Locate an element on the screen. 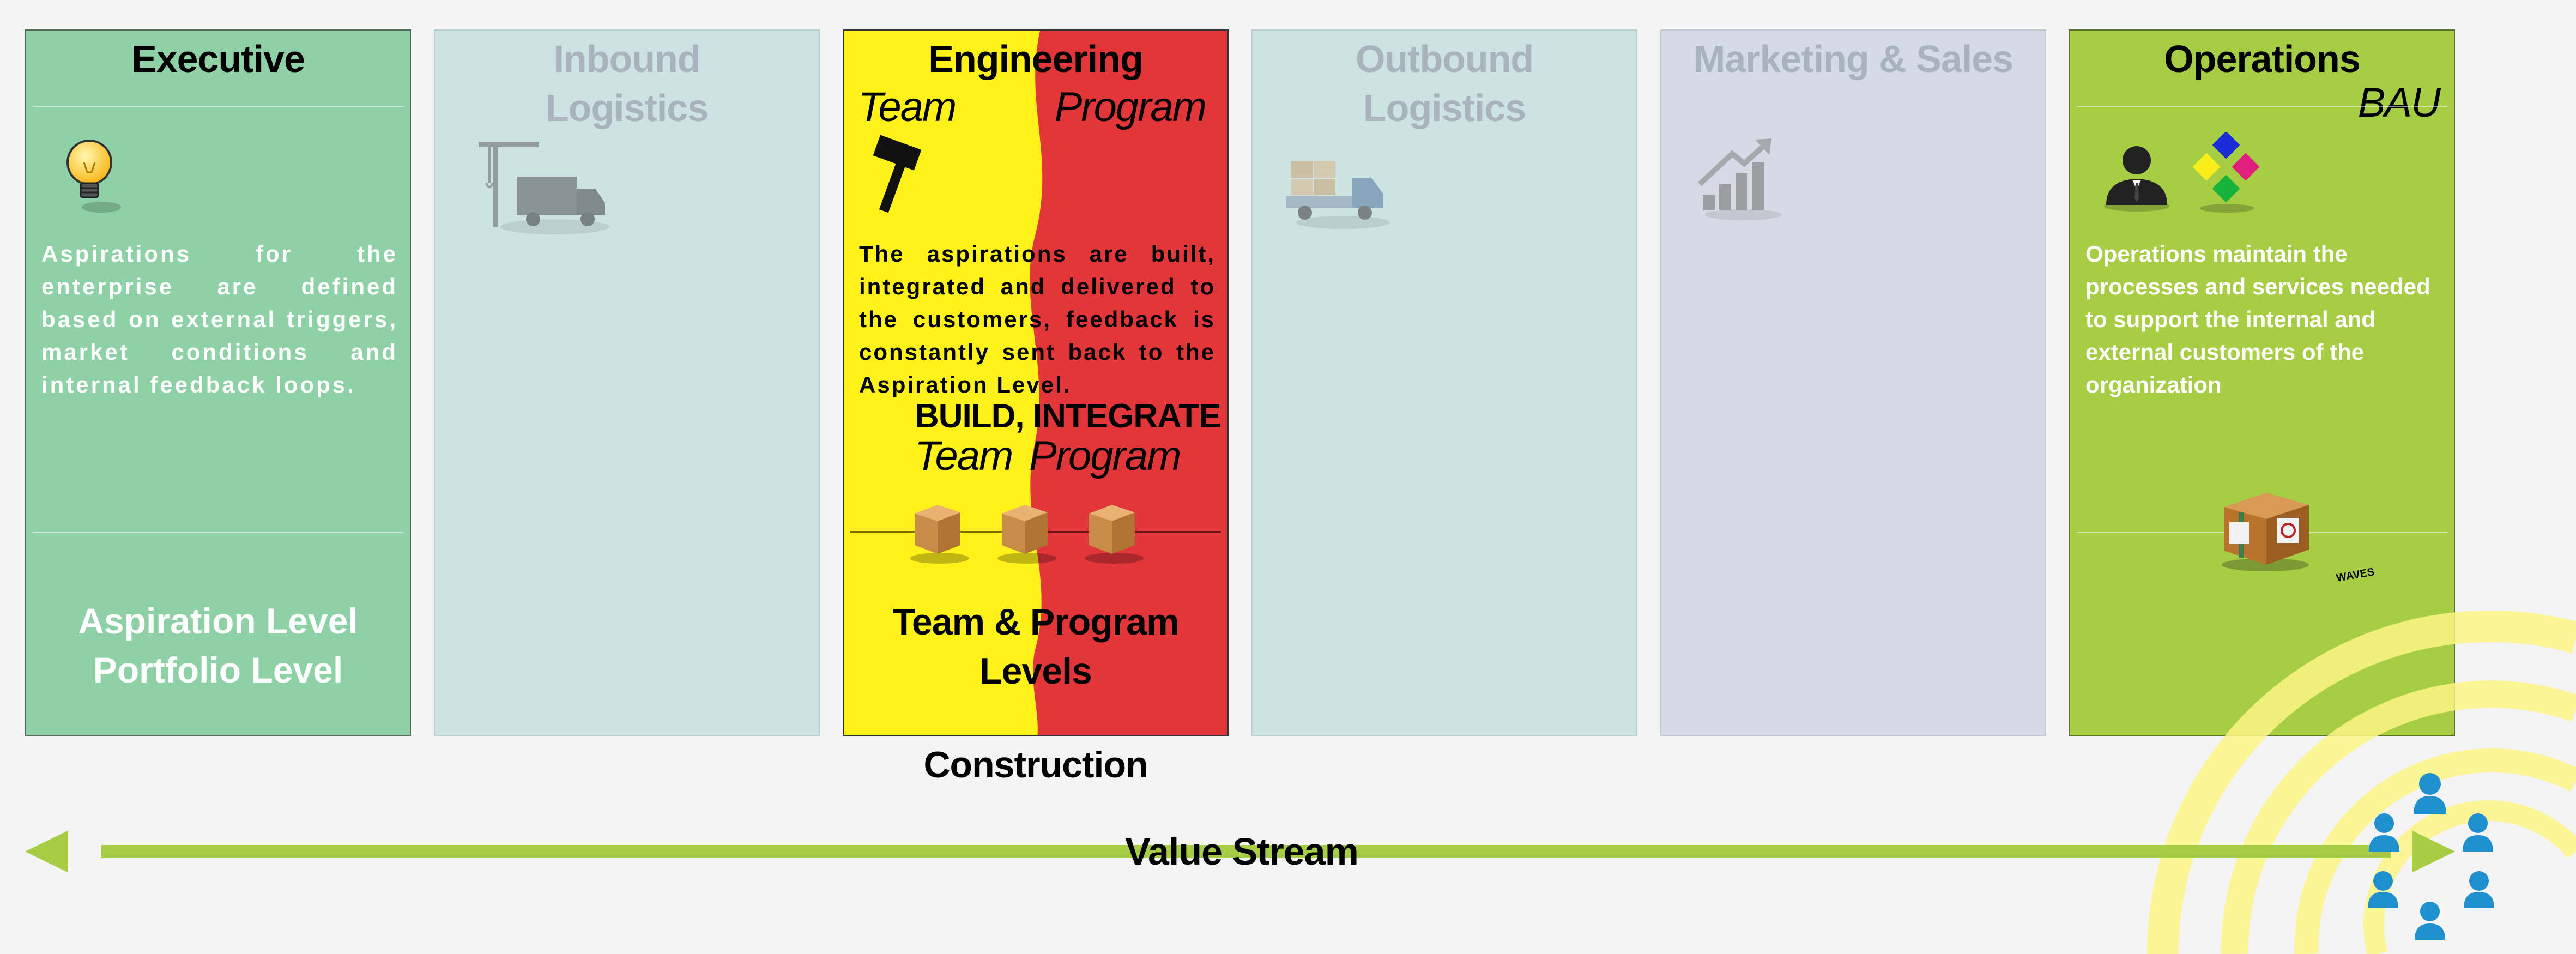  inbound-title-line2: Logistics is located at coordinates (627, 108).